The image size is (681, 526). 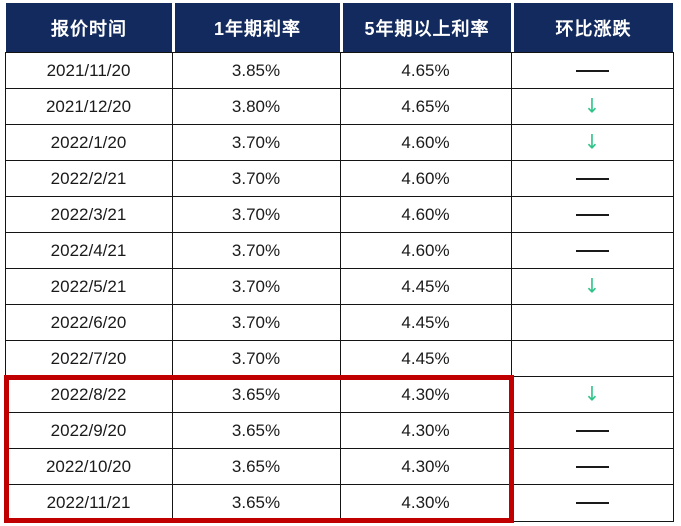 I want to click on header-five-year-rate: 5年期以上利率, so click(x=425, y=27).